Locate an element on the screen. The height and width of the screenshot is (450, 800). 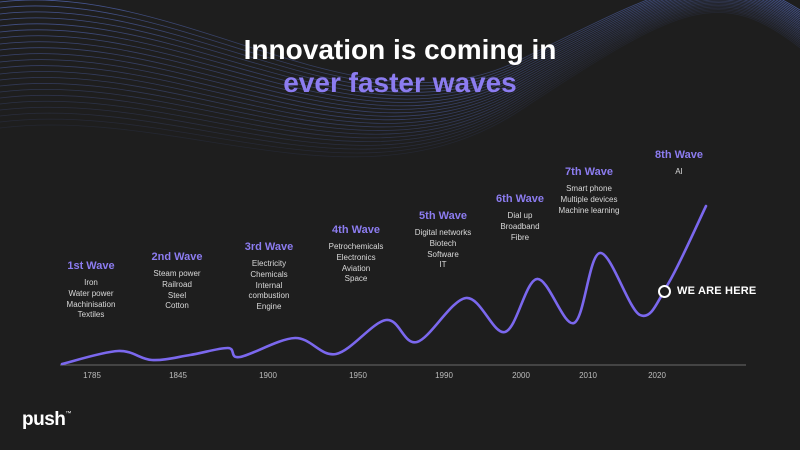
wave-7-item: Smart phone is located at coordinates (589, 188).